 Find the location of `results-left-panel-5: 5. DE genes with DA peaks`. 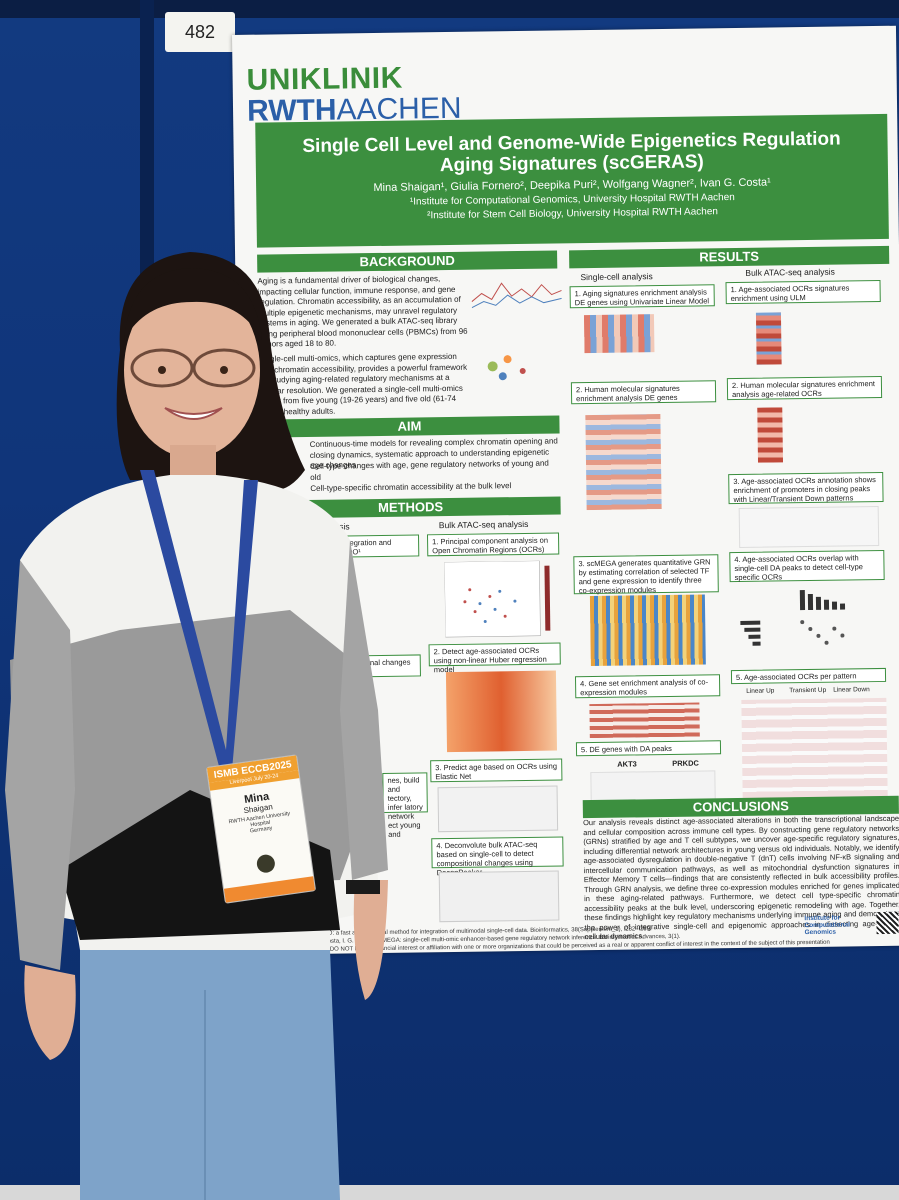

results-left-panel-5: 5. DE genes with DA peaks is located at coordinates (648, 748).